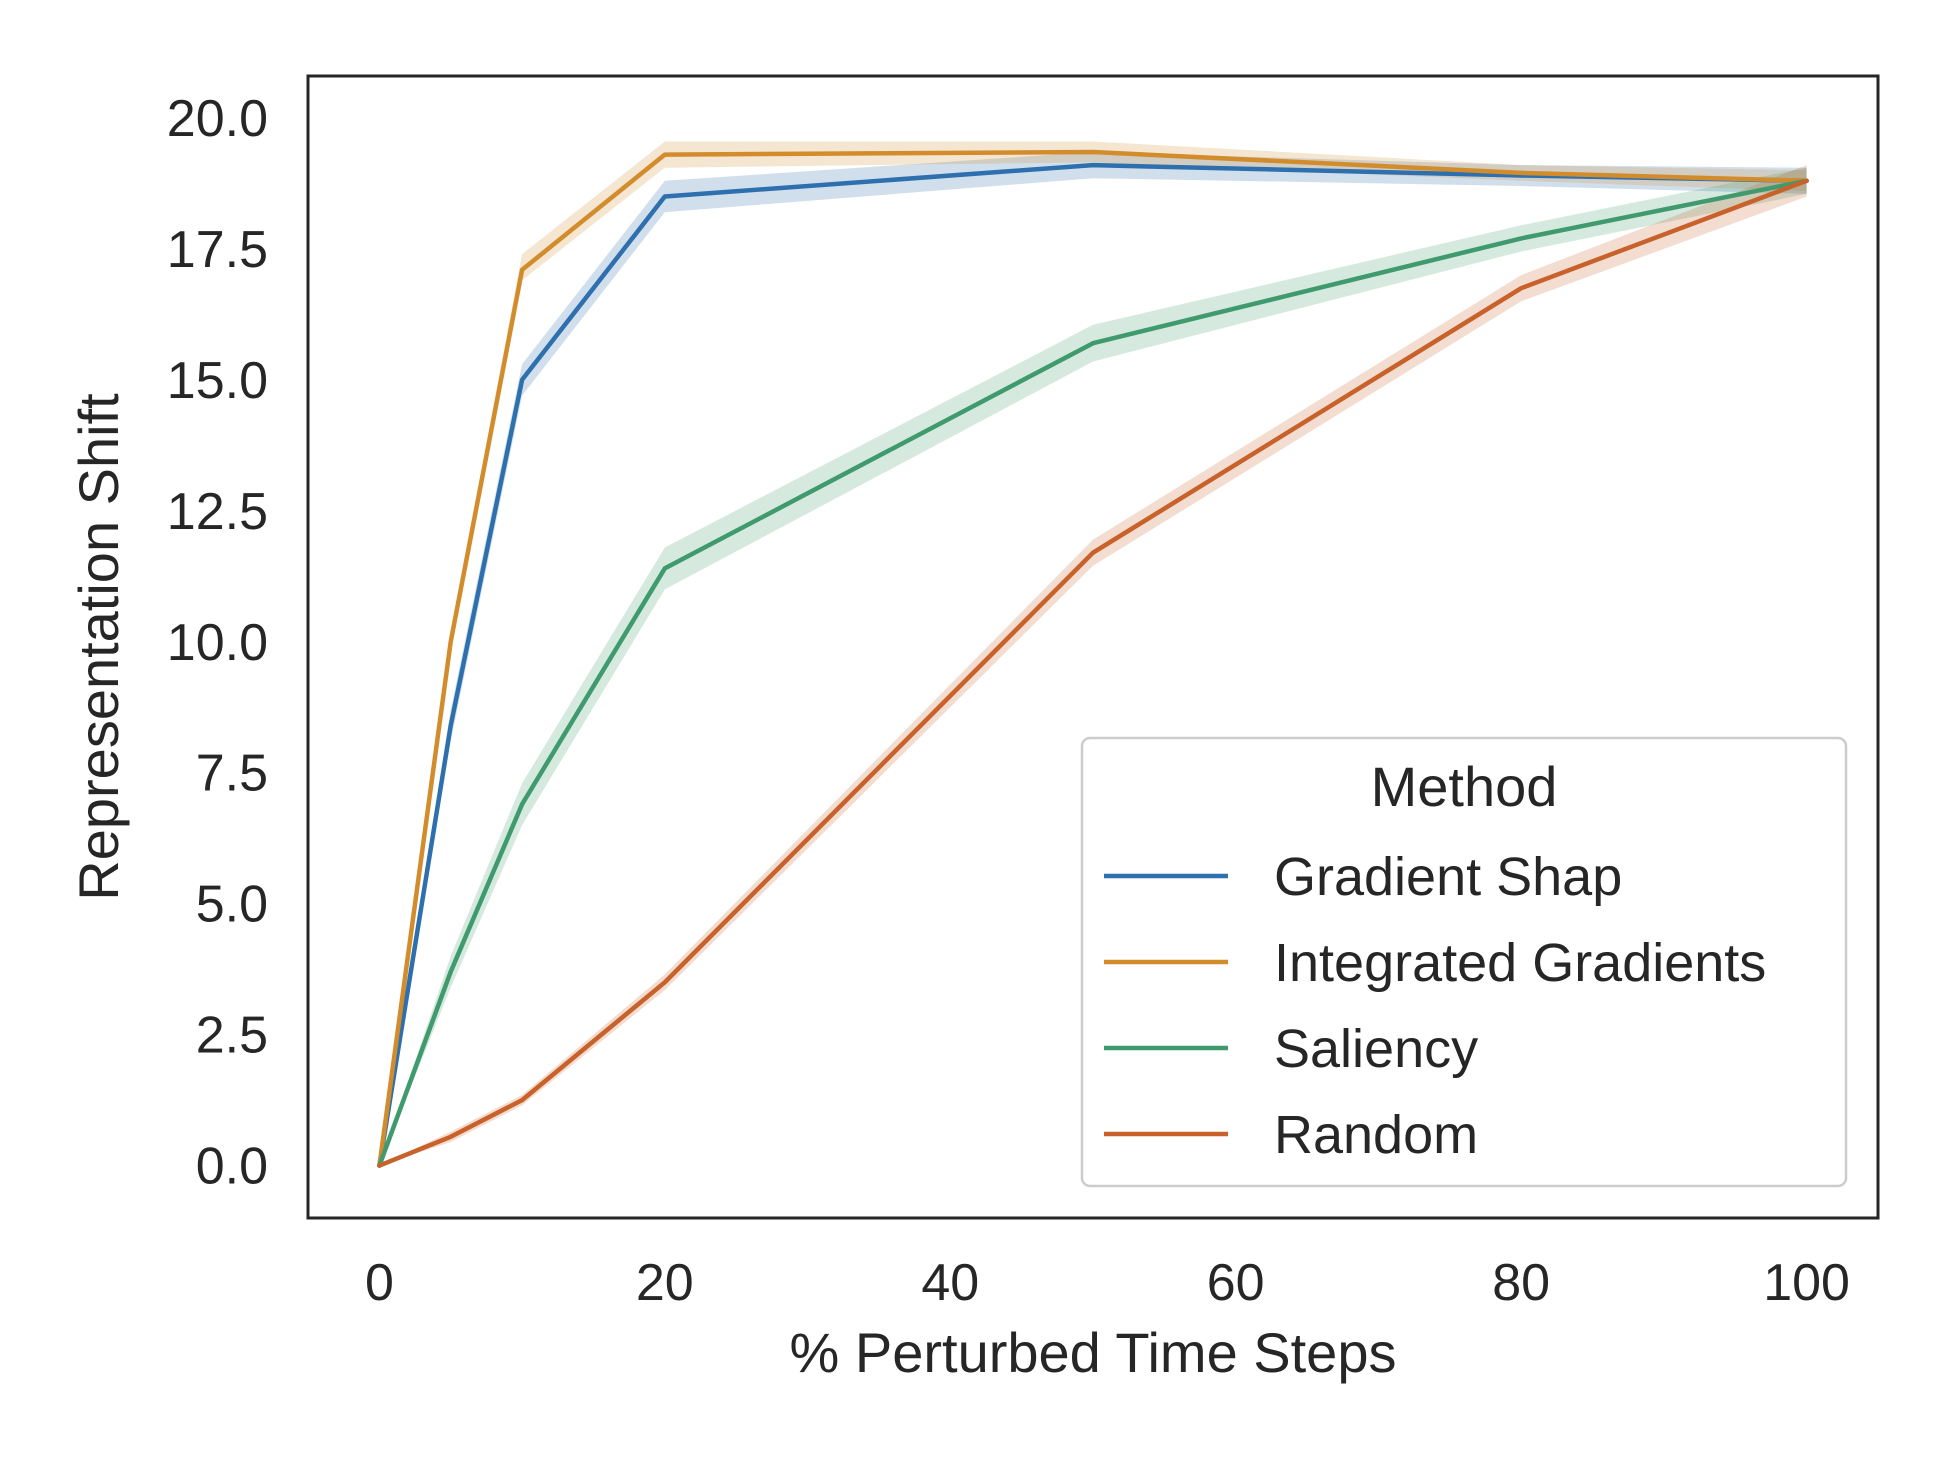 The height and width of the screenshot is (1465, 1946). What do you see at coordinates (217, 643) in the screenshot?
I see `y-tick-label: 10.0` at bounding box center [217, 643].